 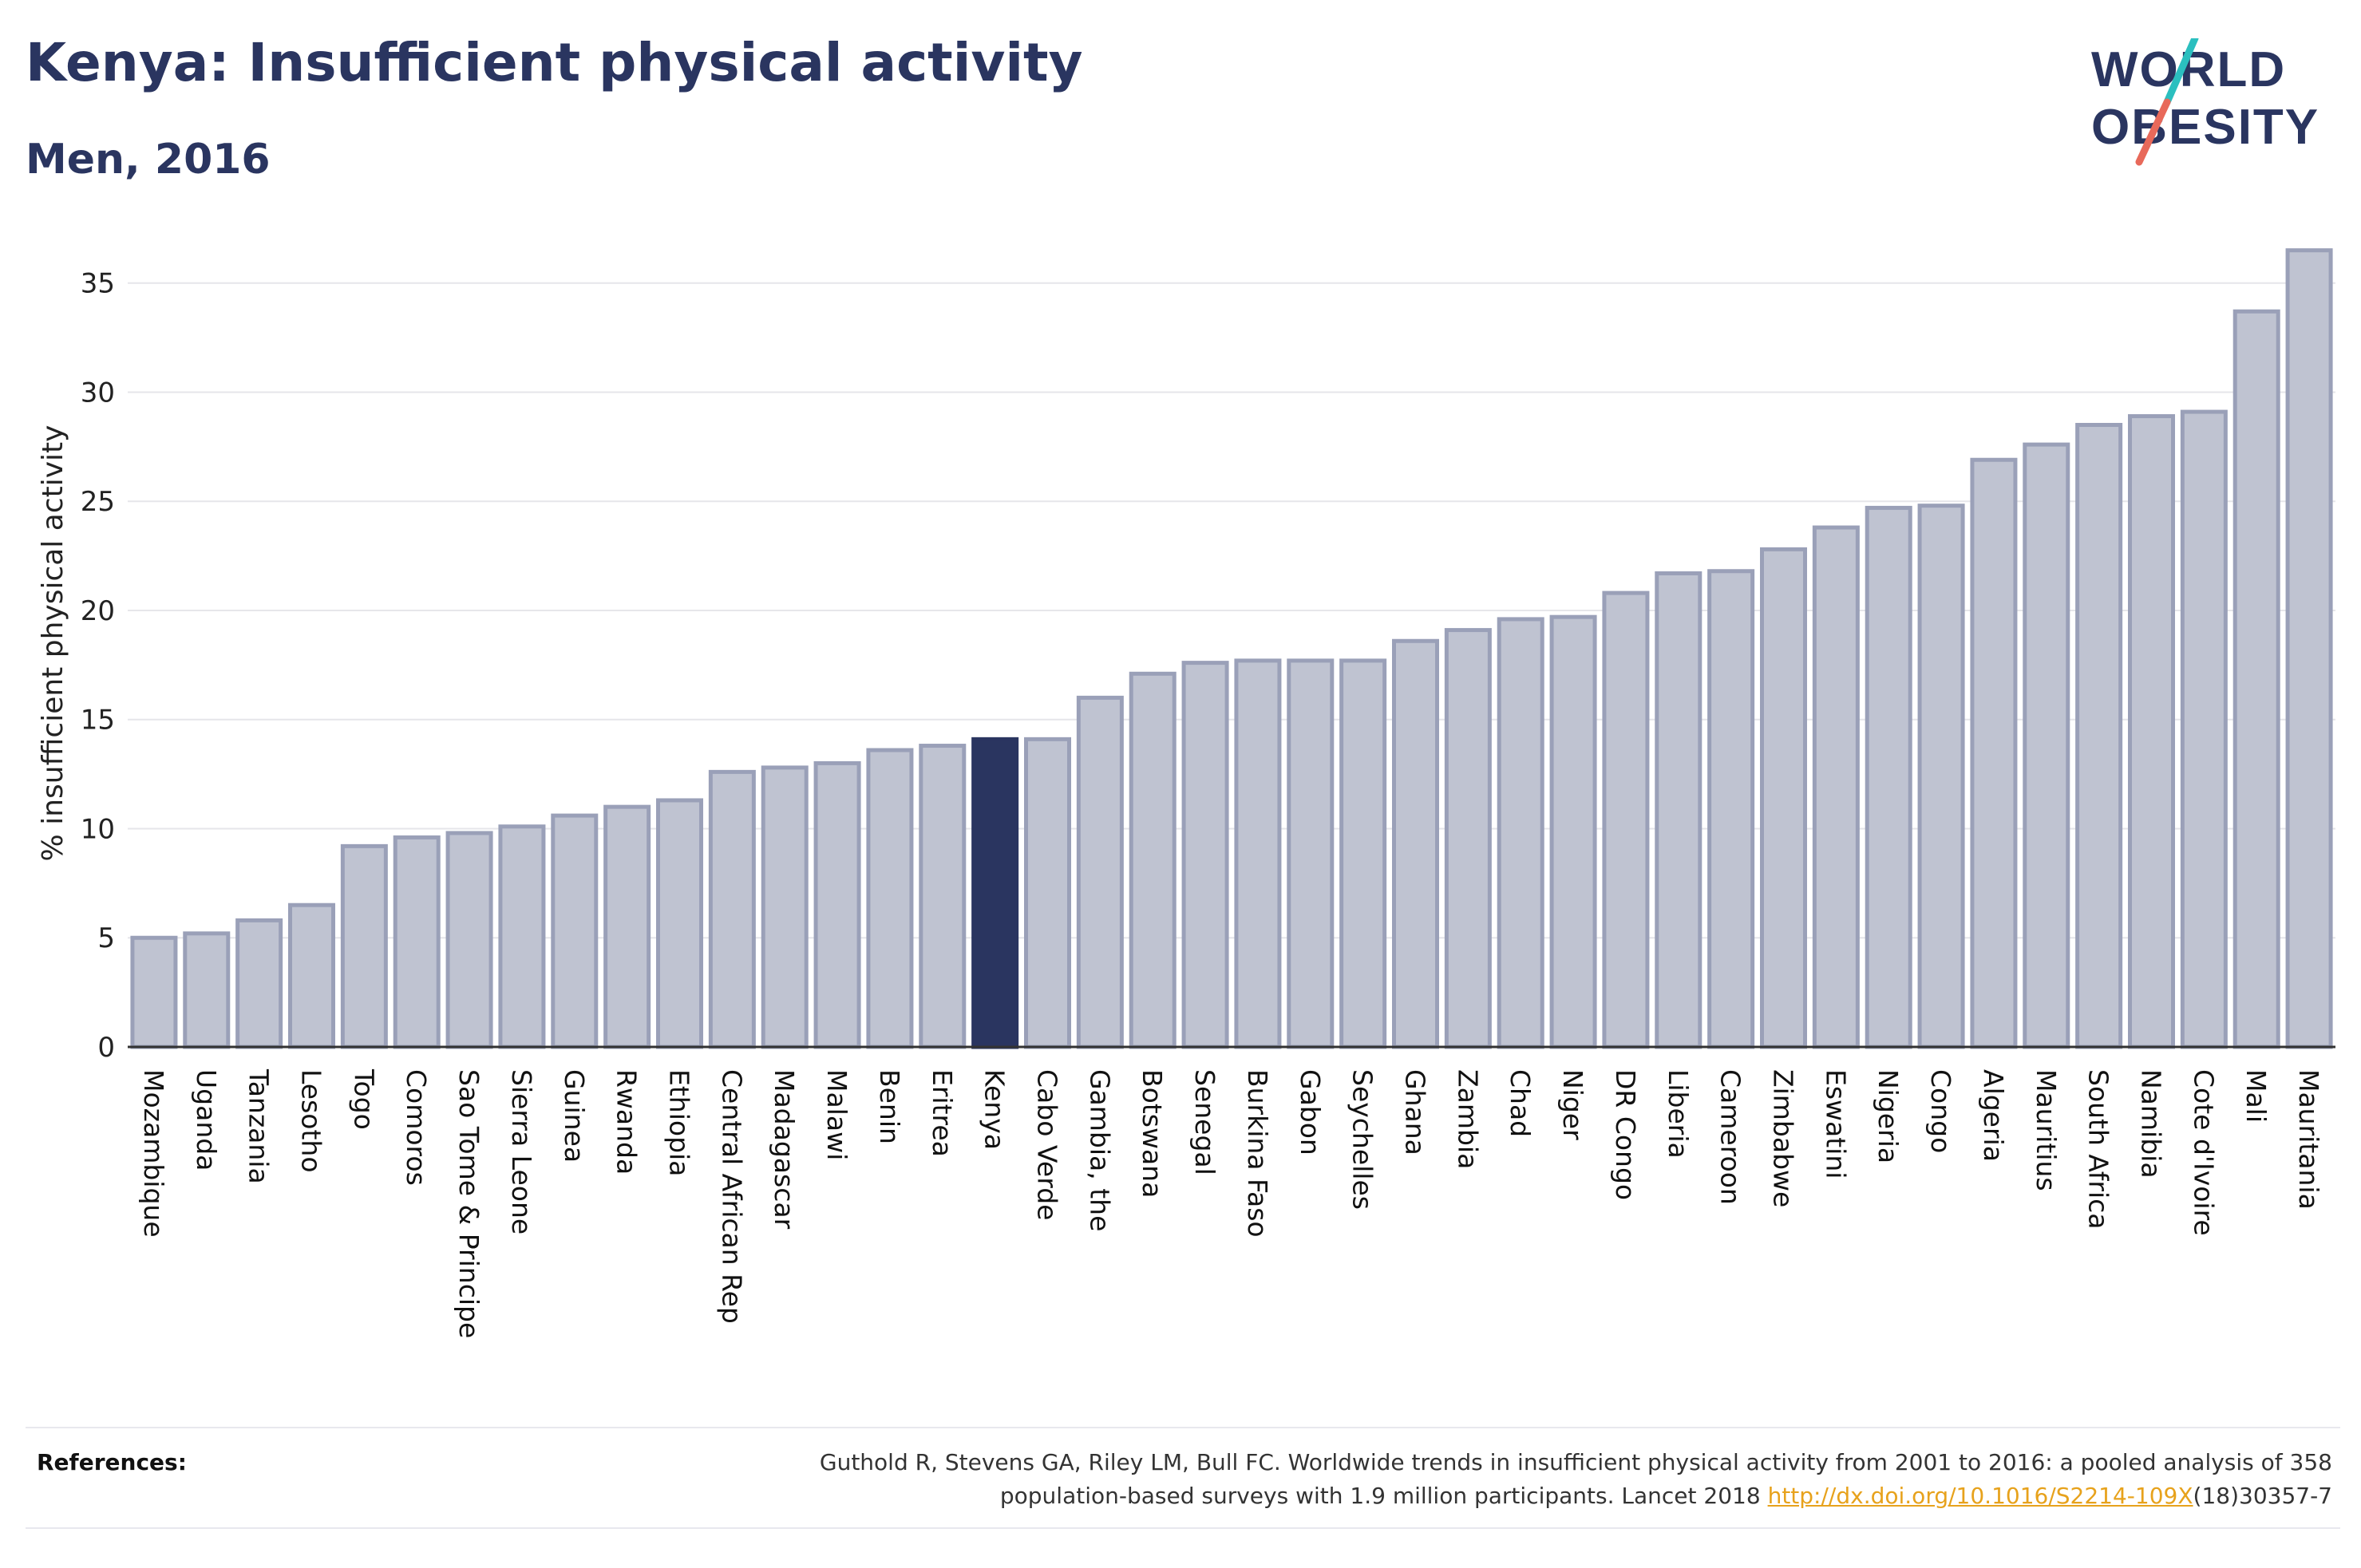 I want to click on doi-link: http://dx.doi.org/10.1016/S2214-109X, so click(x=1980, y=1496).